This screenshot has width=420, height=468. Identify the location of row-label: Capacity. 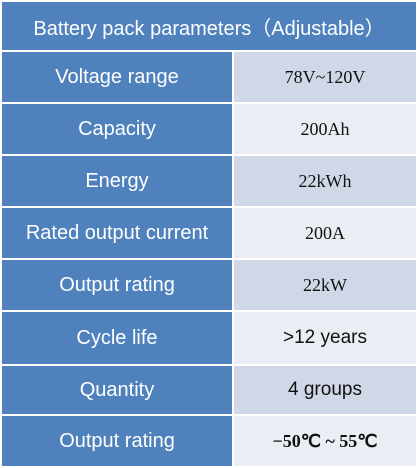
(117, 129).